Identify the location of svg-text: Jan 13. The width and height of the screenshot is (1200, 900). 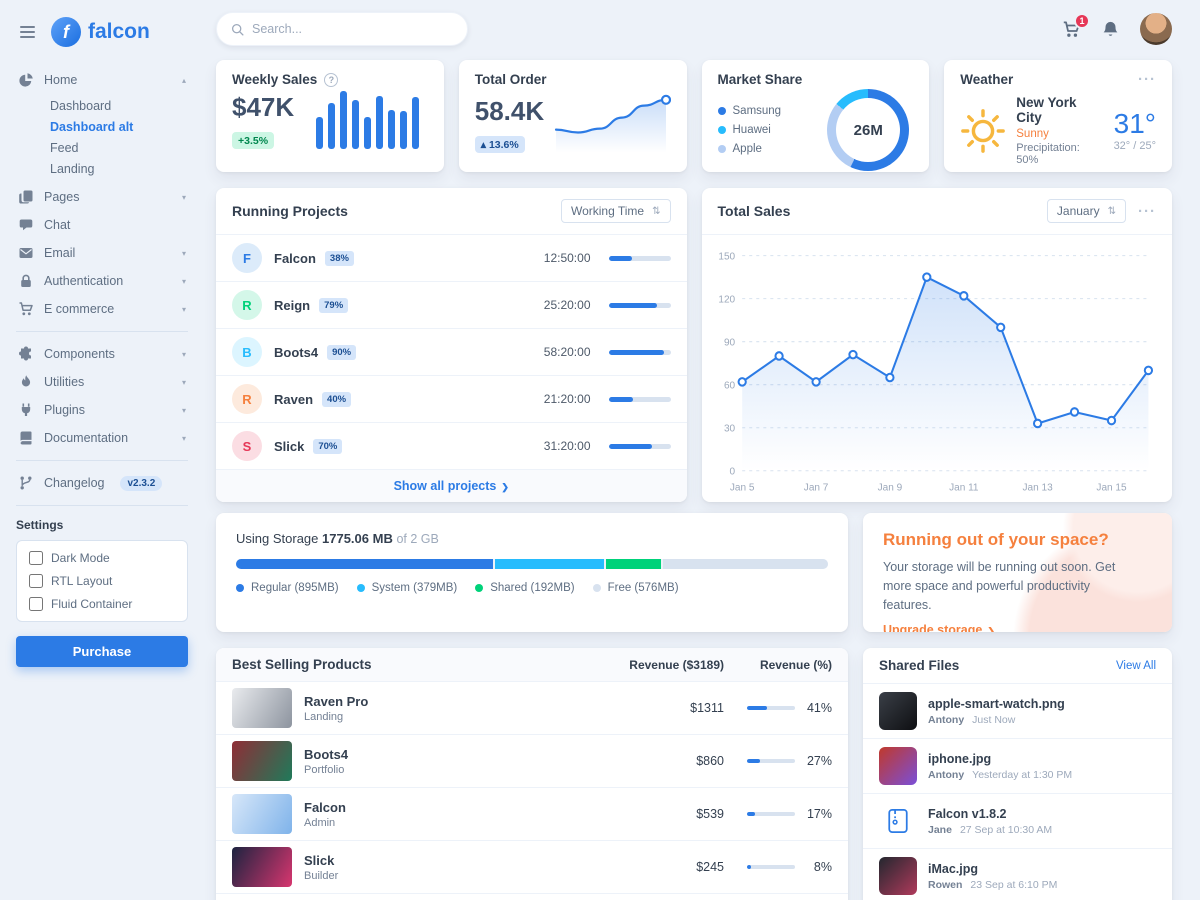
(1037, 487).